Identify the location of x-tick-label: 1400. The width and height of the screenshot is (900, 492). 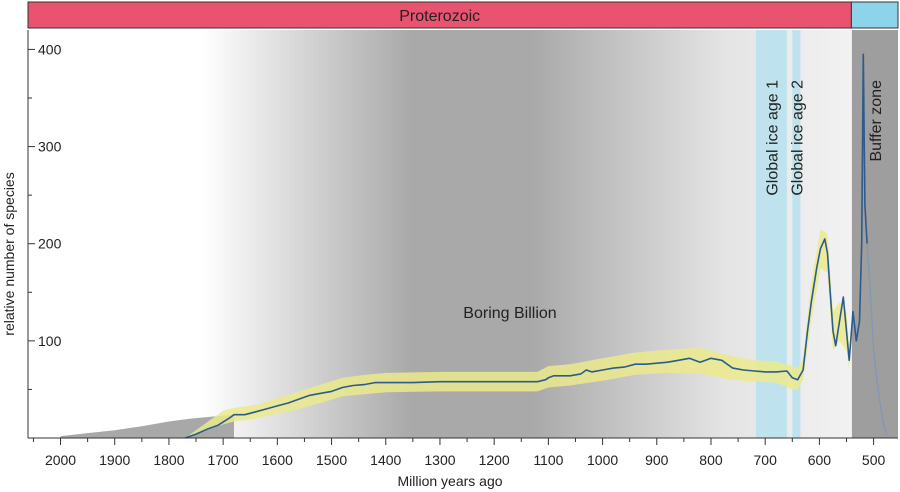
(385, 460).